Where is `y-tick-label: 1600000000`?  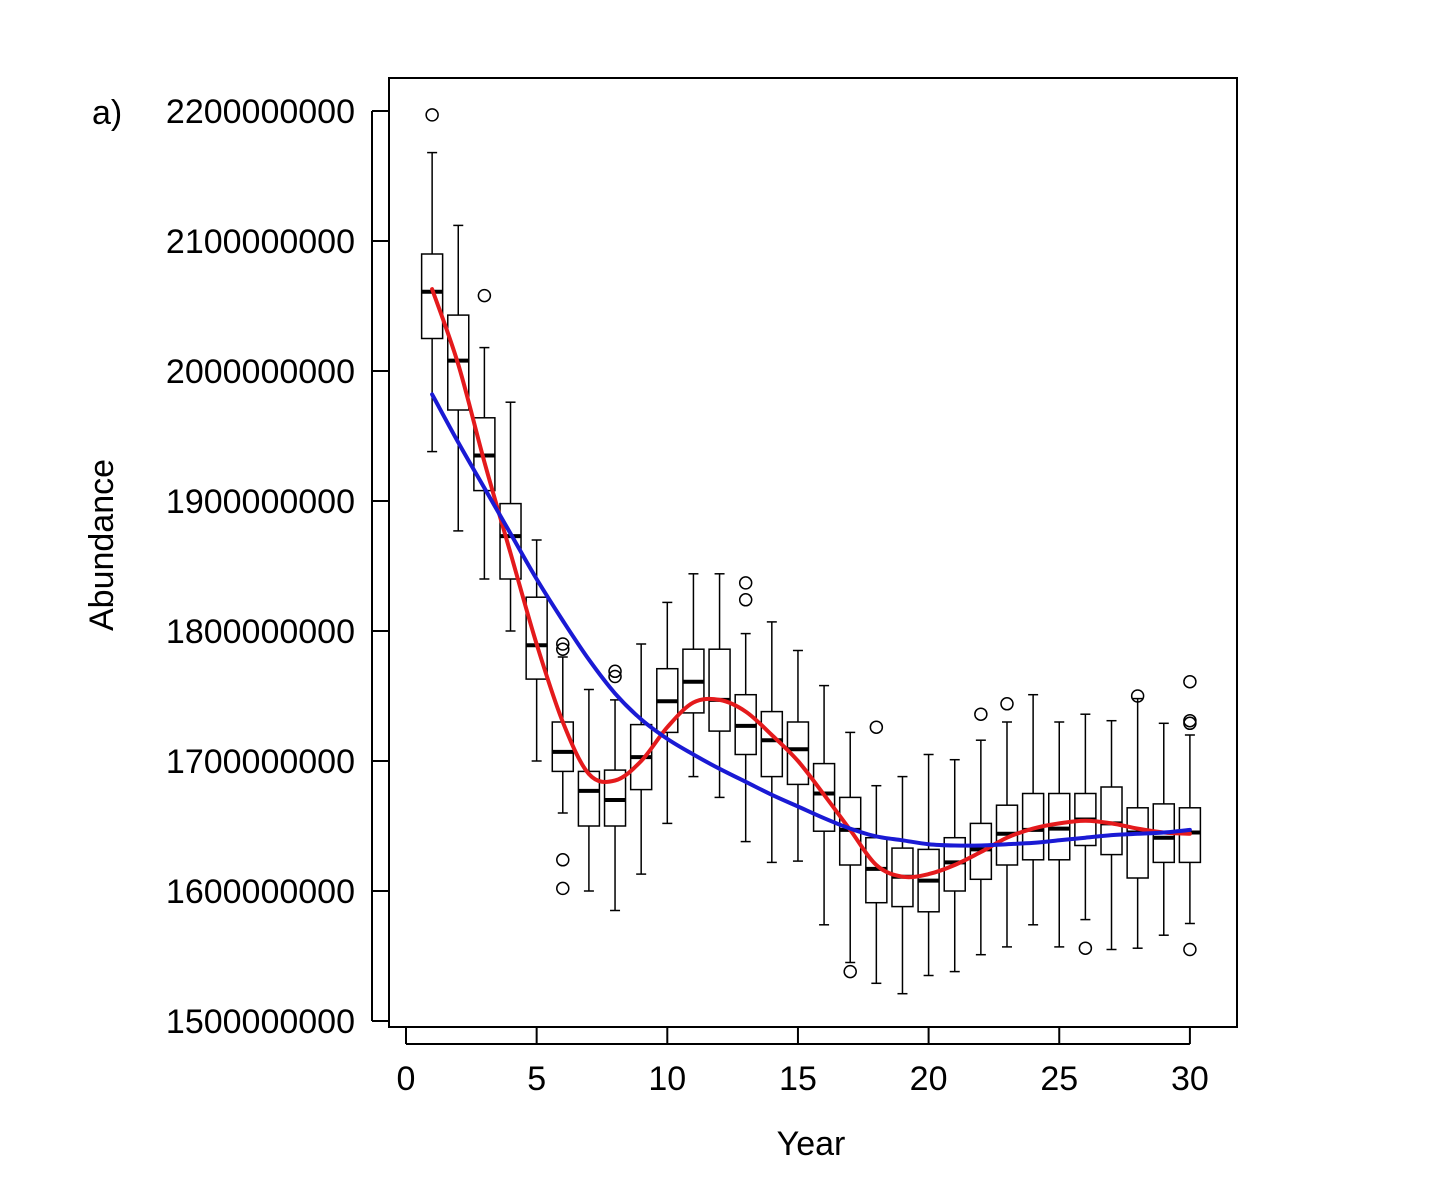 y-tick-label: 1600000000 is located at coordinates (260, 892).